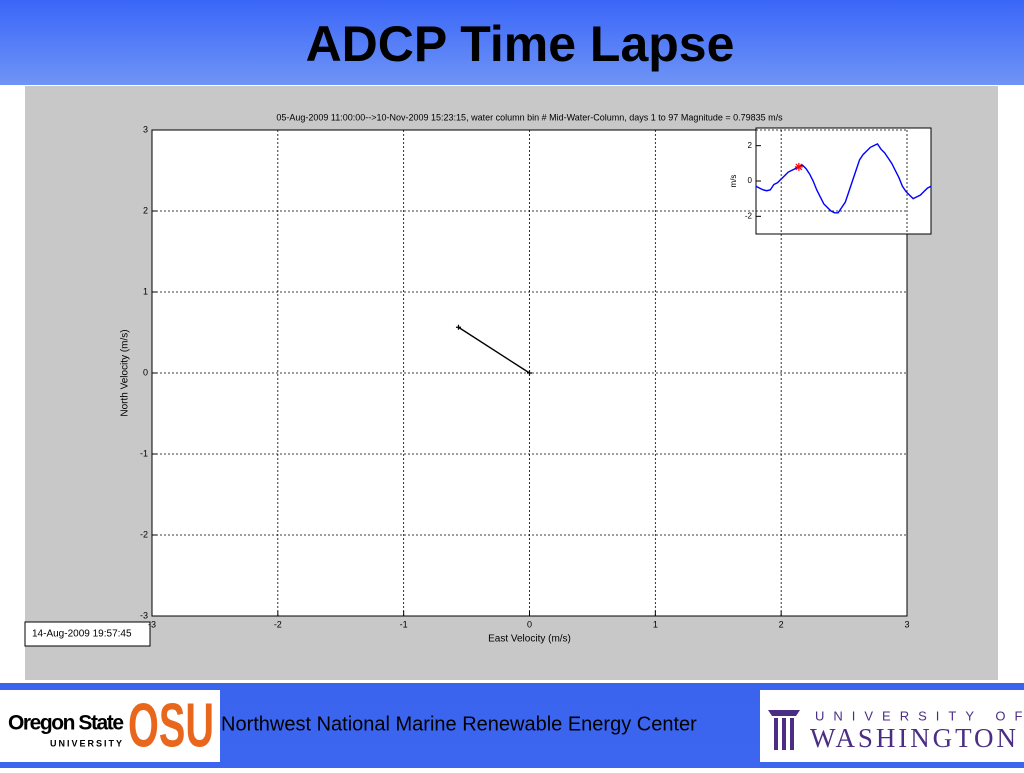  What do you see at coordinates (913, 738) in the screenshot?
I see `uw-name: WASHINGTON` at bounding box center [913, 738].